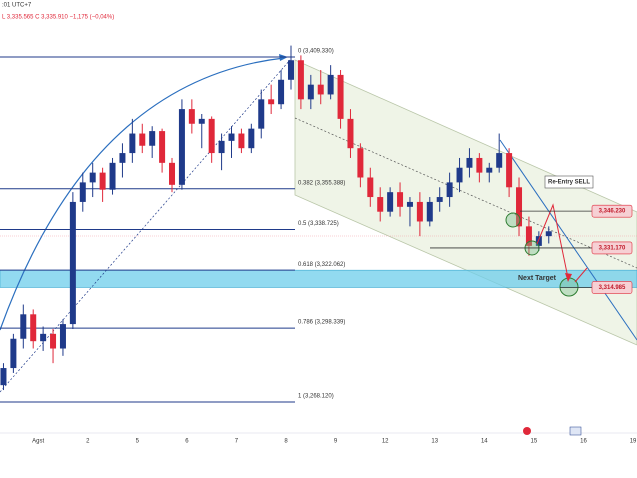 The height and width of the screenshot is (478, 637). What do you see at coordinates (58, 18) in the screenshot?
I see `ohlc-text: L 3,335.565 C 3,335.910 −1,175 (−0,04%)` at bounding box center [58, 18].